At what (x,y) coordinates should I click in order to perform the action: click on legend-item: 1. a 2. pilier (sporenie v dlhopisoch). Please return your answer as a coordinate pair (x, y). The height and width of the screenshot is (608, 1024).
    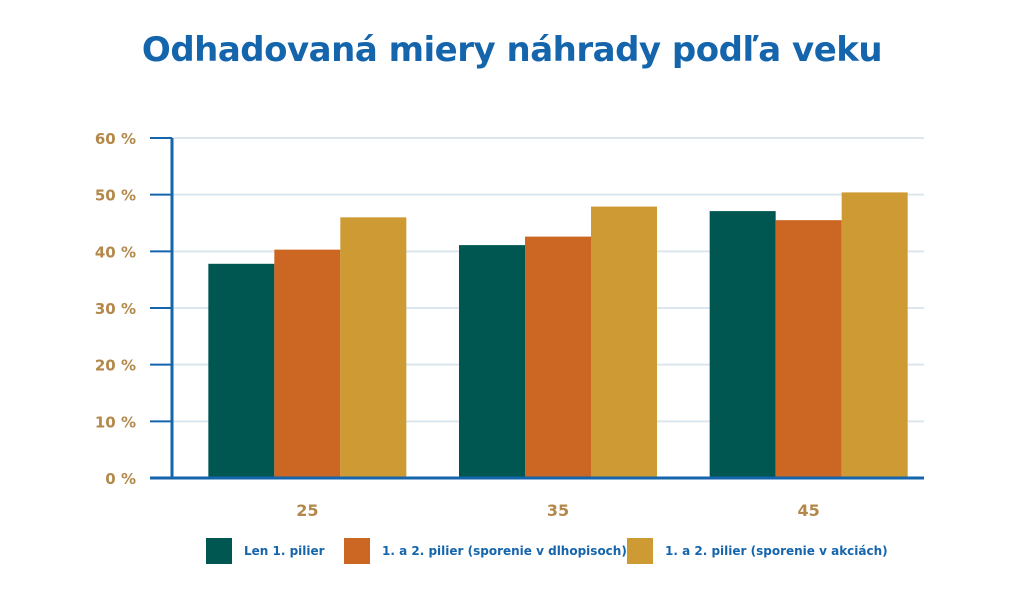
    Looking at the image, I should click on (485, 551).